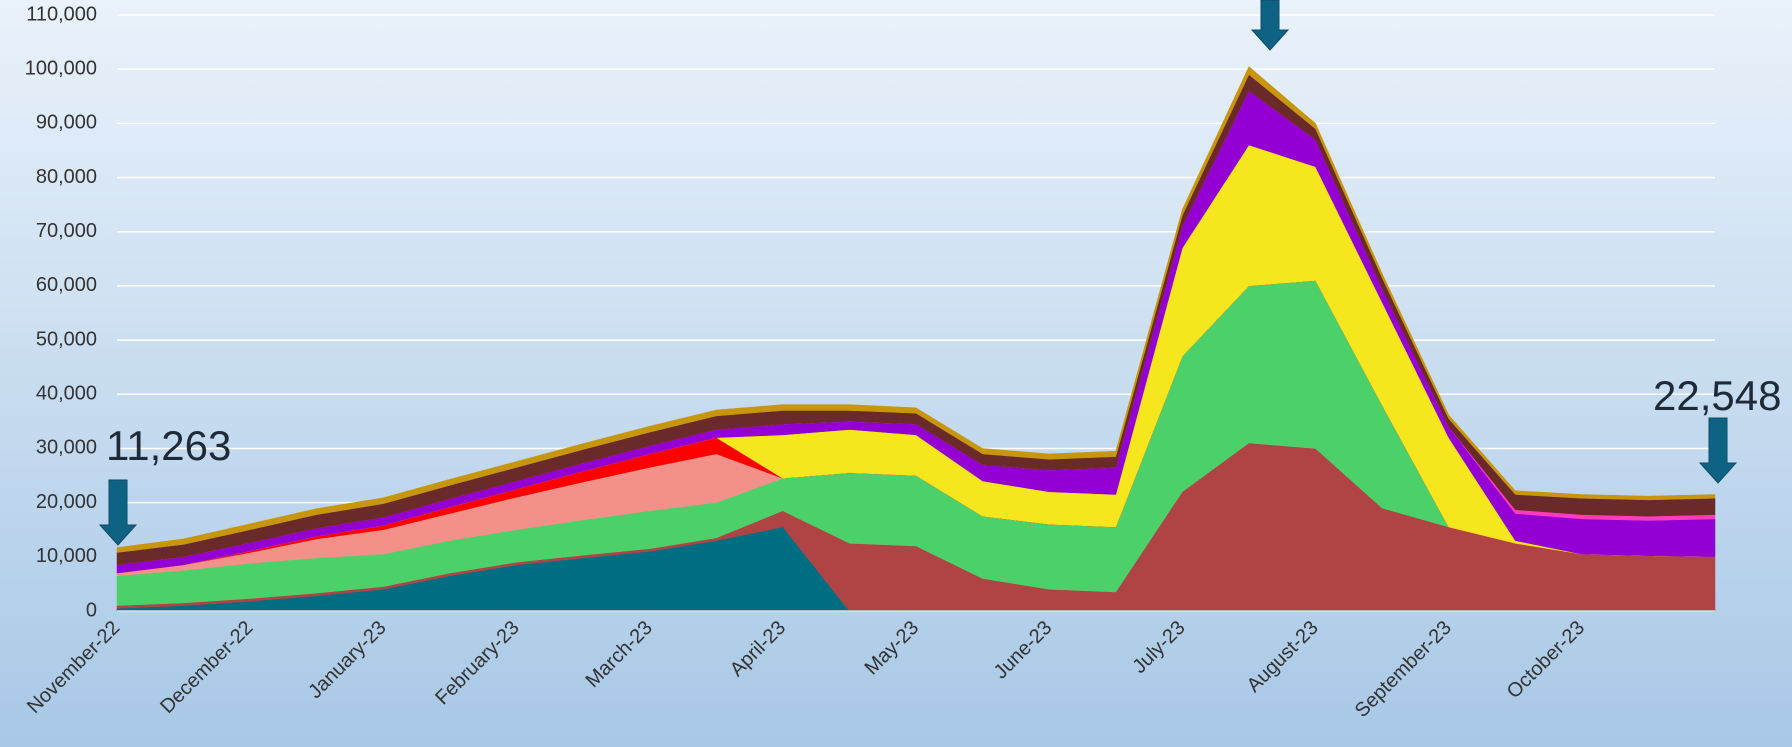 The image size is (1792, 747). Describe the element at coordinates (66, 502) in the screenshot. I see `y-tick-label: 20,000` at that location.